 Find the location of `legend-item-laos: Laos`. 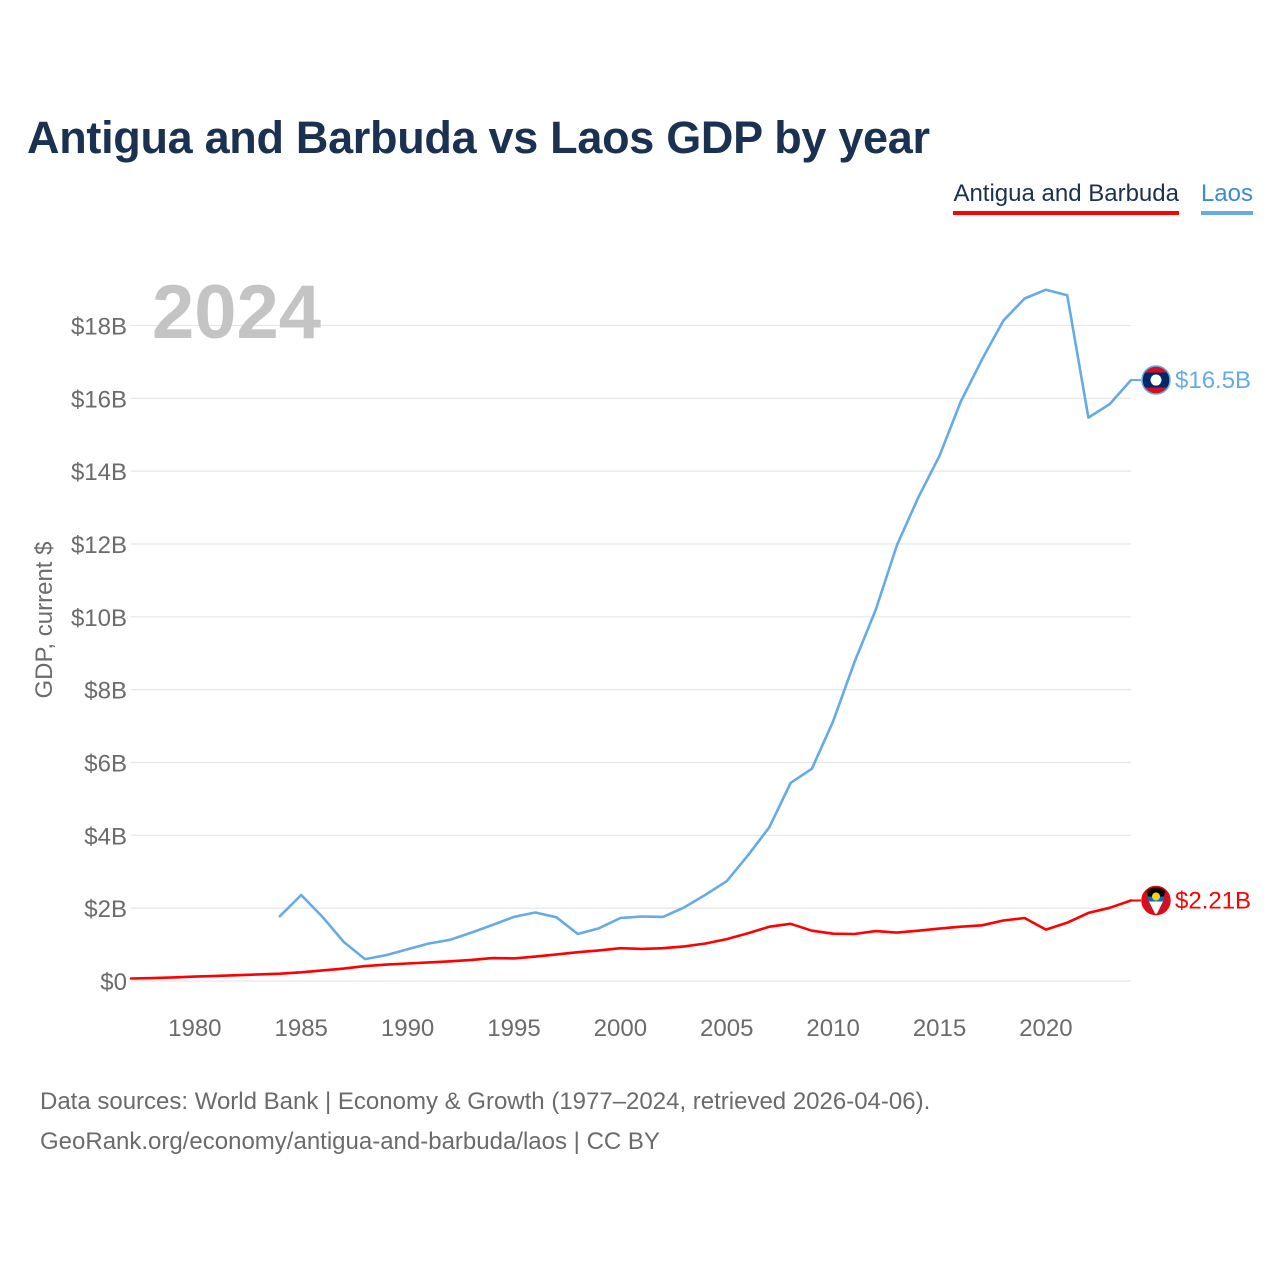

legend-item-laos: Laos is located at coordinates (1226, 197).